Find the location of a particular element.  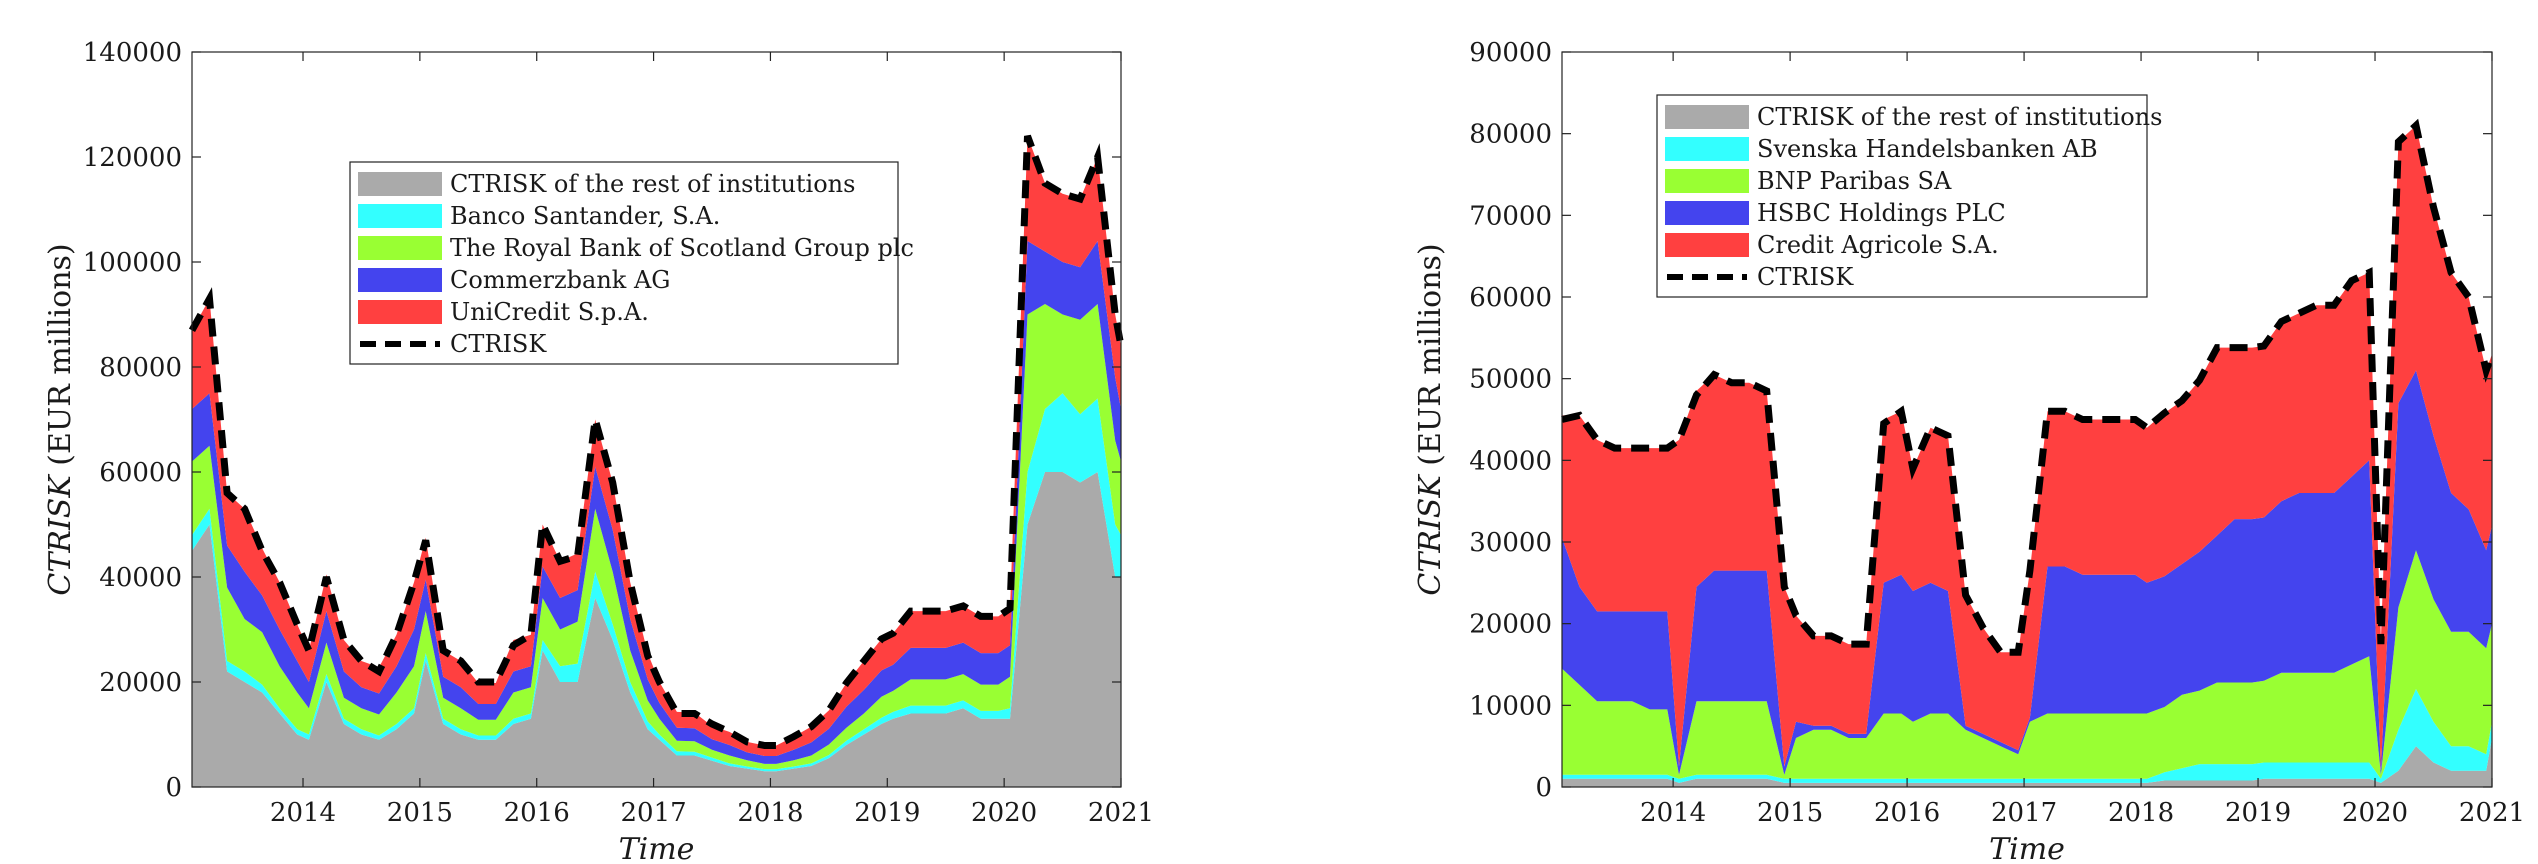

legend-label-2: The Royal Bank of Scotland Group plc is located at coordinates (682, 248).